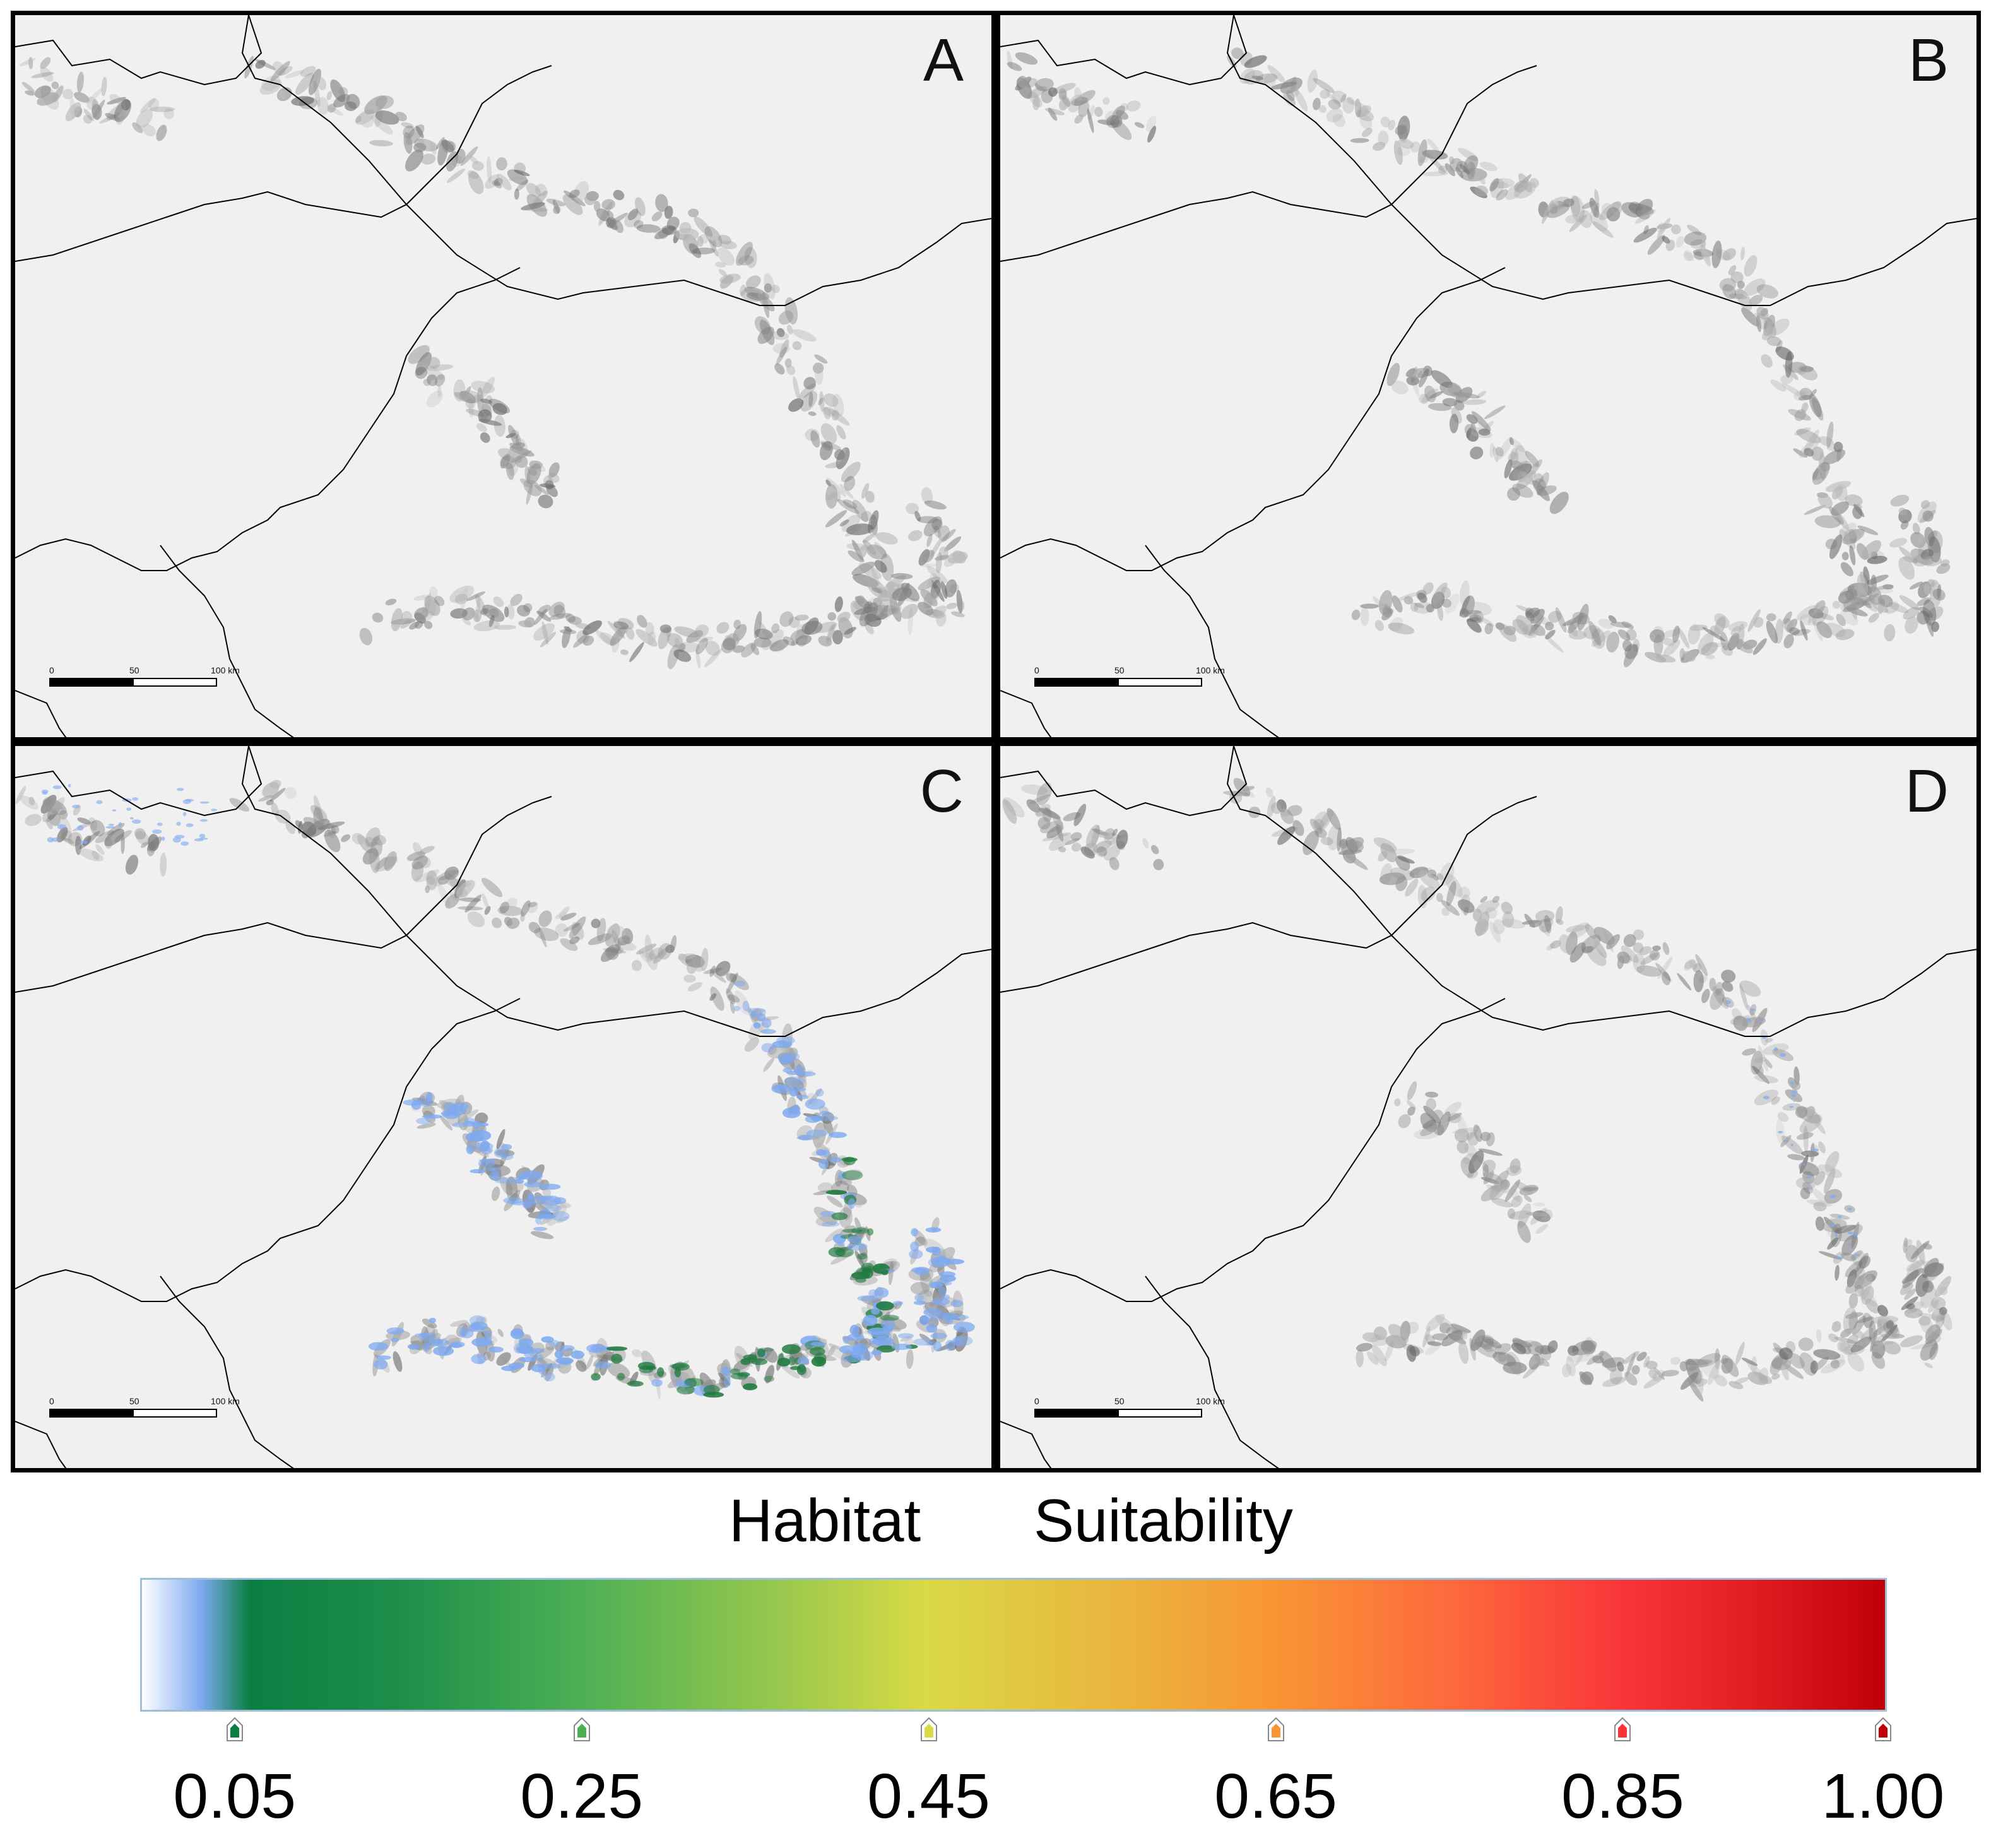 The image size is (1991, 1848). Describe the element at coordinates (929, 1797) in the screenshot. I see `legend-tick-label: 0.45` at that location.